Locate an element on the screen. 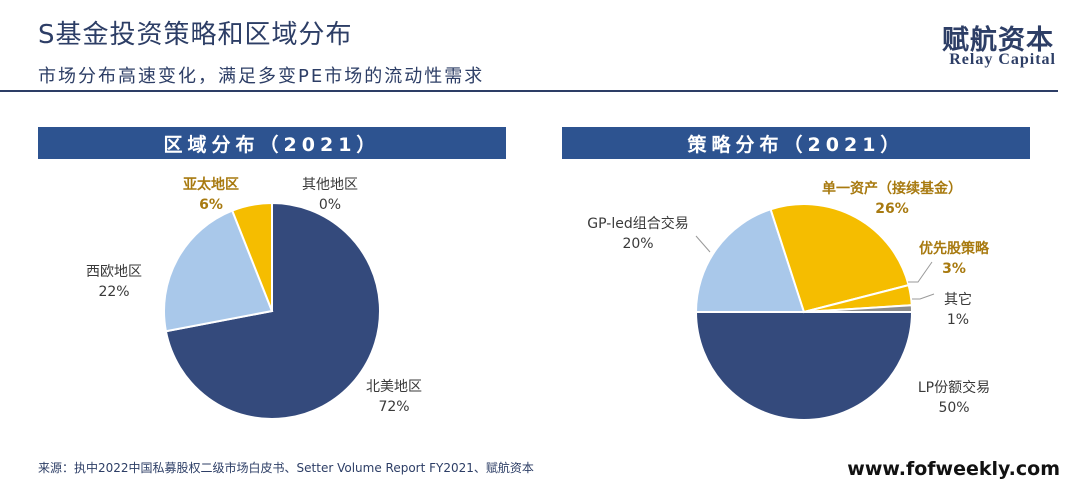 The height and width of the screenshot is (483, 1080). slice-value-label: 1% is located at coordinates (958, 320).